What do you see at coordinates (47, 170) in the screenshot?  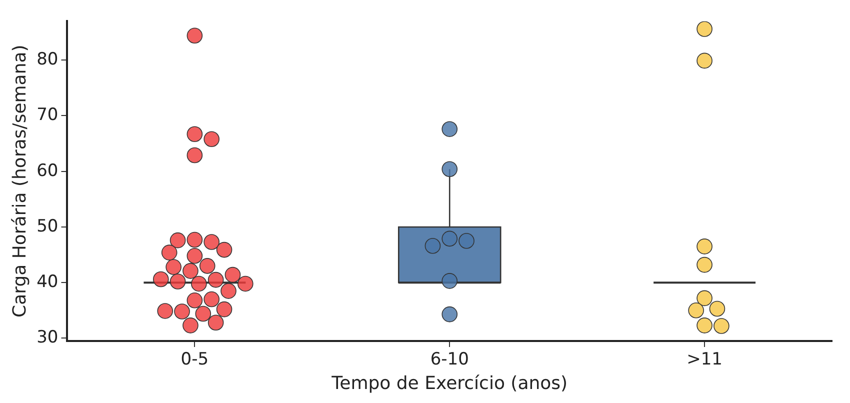 I see `y-tick-label: 60` at bounding box center [47, 170].